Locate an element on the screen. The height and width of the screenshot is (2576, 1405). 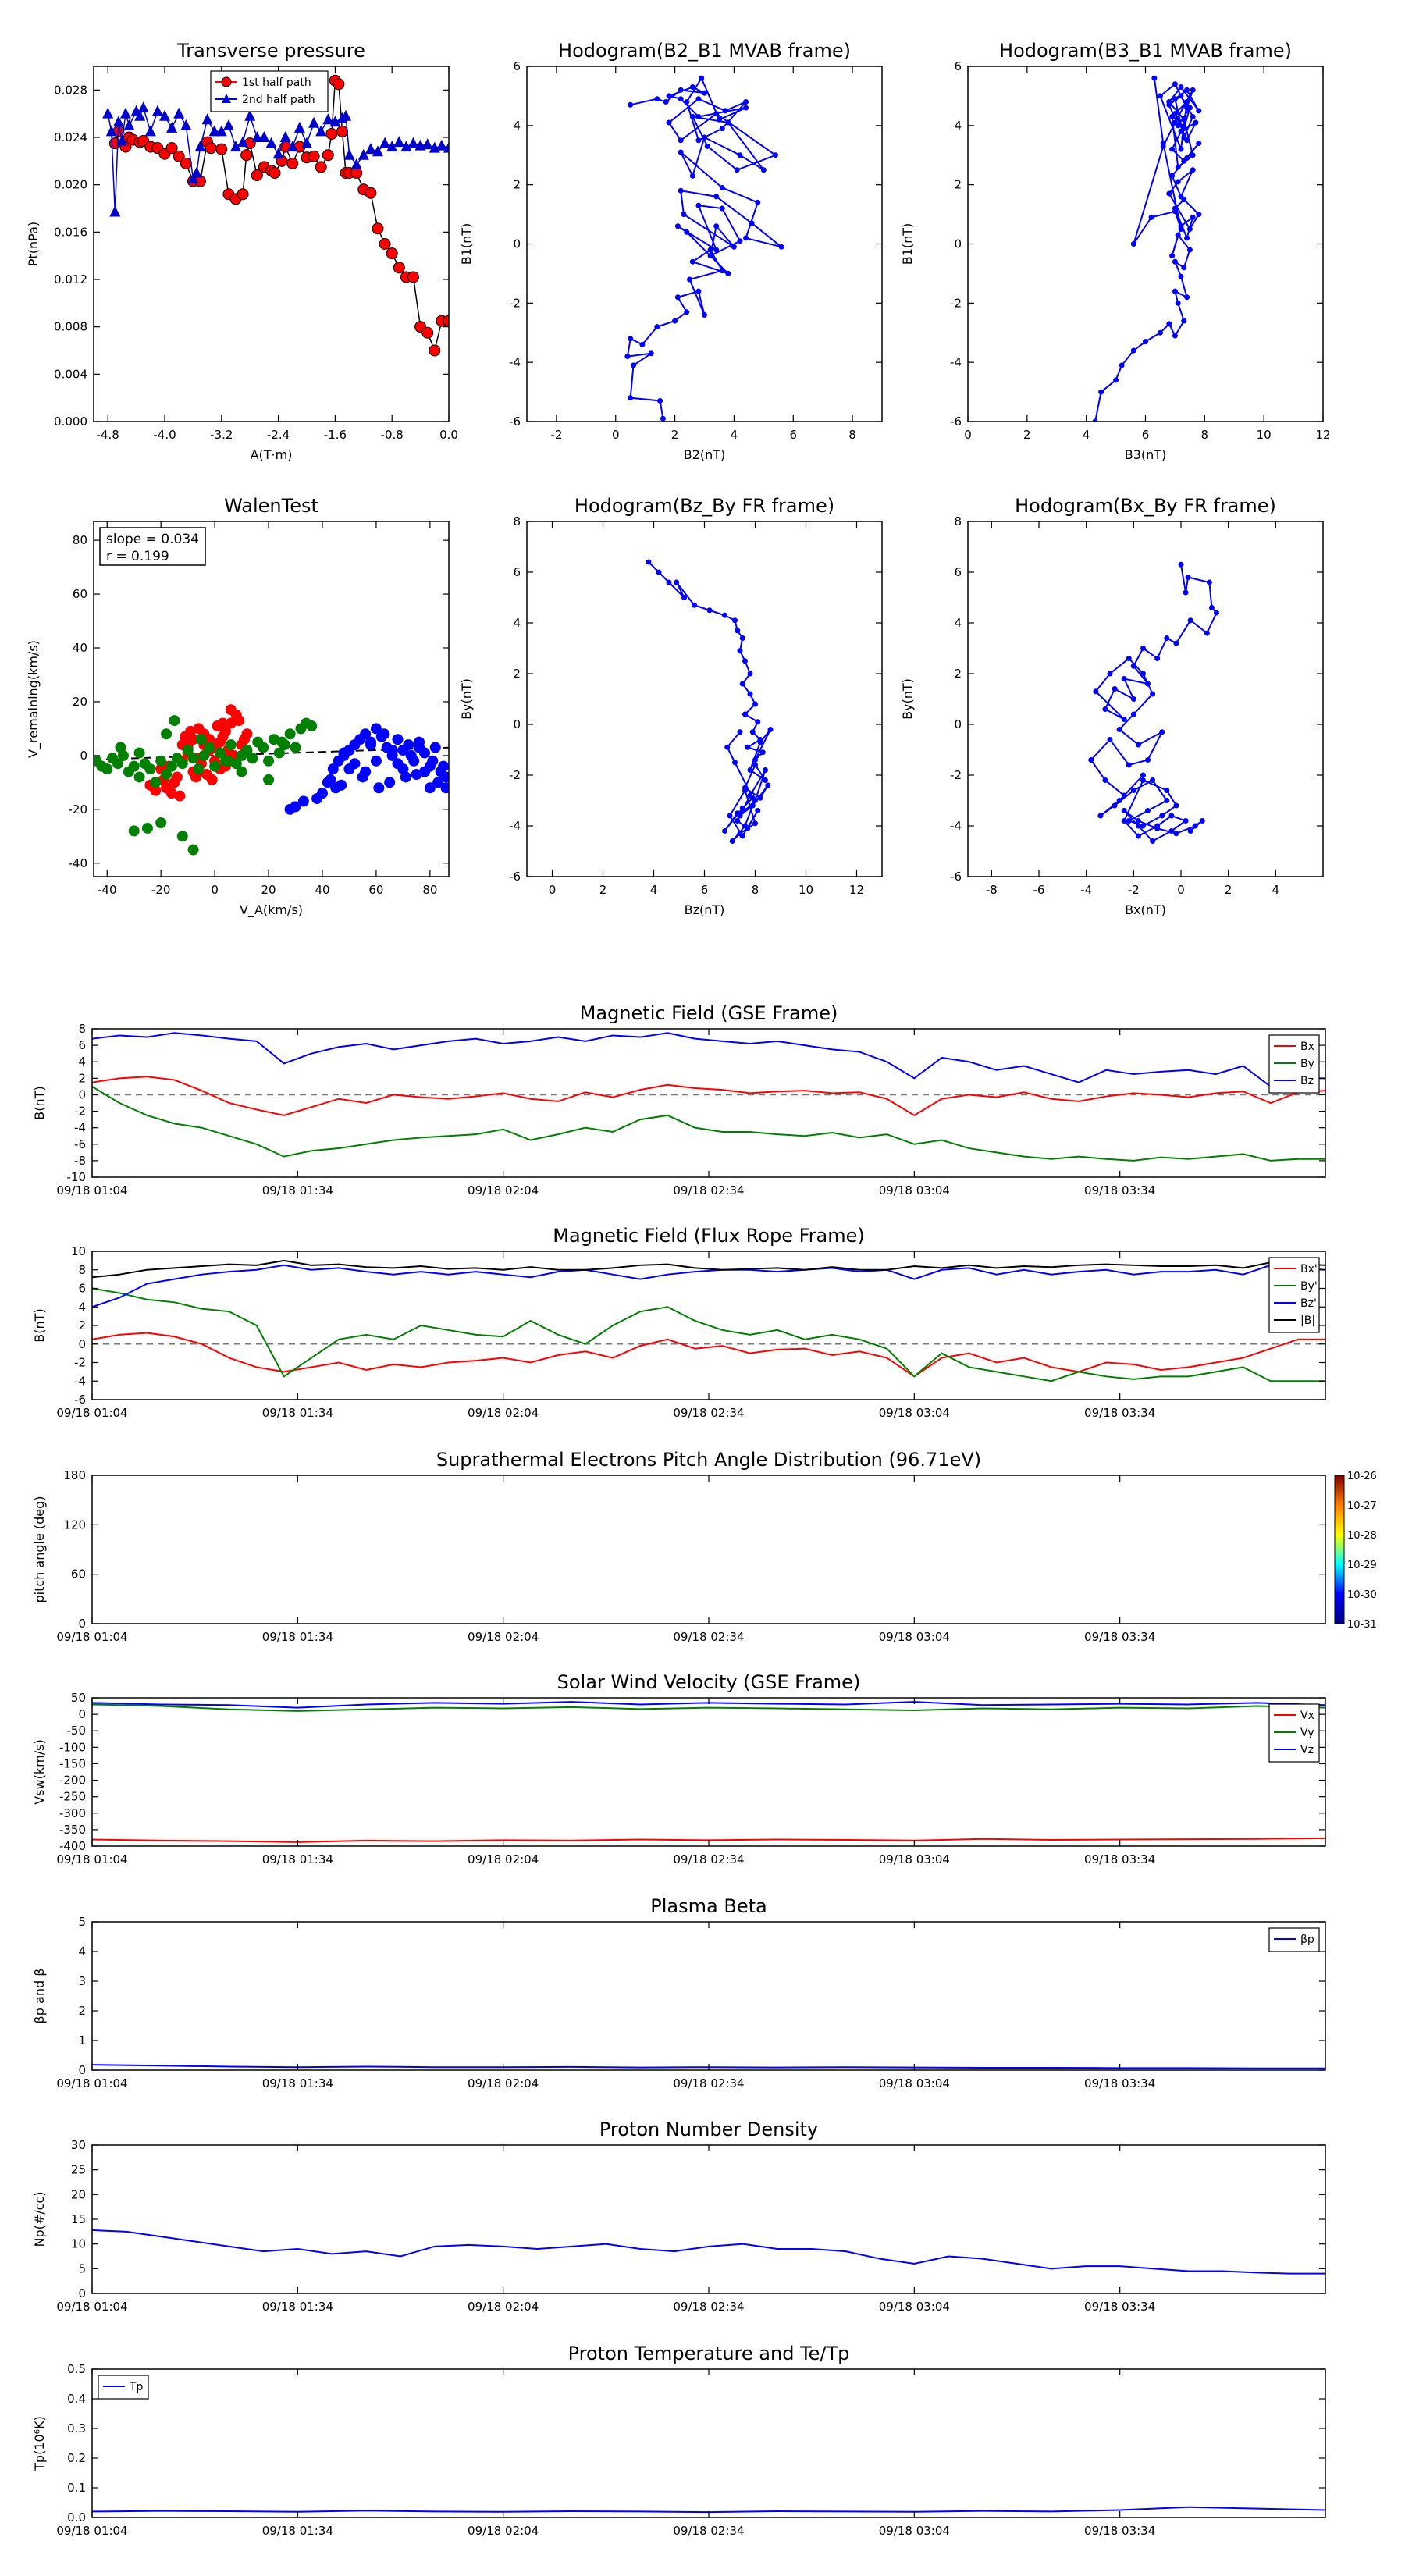
x-tick-label: -0.8 is located at coordinates (393, 435).